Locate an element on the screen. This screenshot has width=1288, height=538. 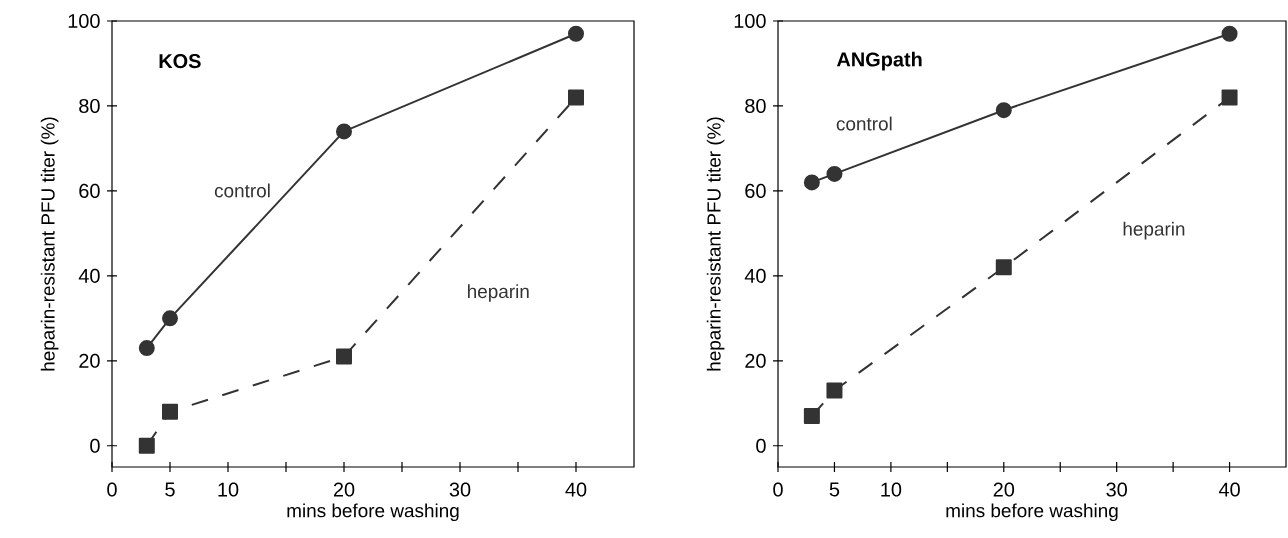
series-label: heparin is located at coordinates (1154, 230).